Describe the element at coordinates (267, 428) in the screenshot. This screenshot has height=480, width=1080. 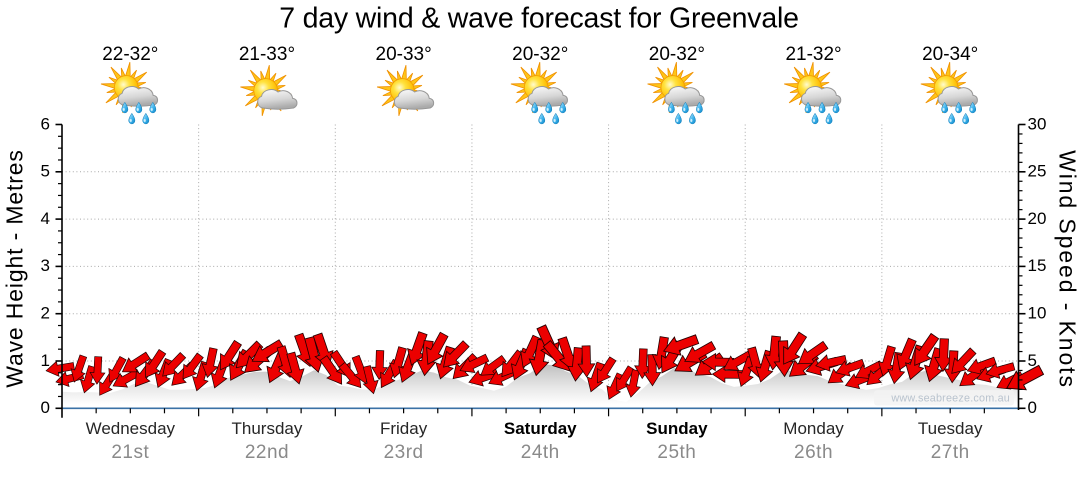
I see `svg-text: Thursday` at that location.